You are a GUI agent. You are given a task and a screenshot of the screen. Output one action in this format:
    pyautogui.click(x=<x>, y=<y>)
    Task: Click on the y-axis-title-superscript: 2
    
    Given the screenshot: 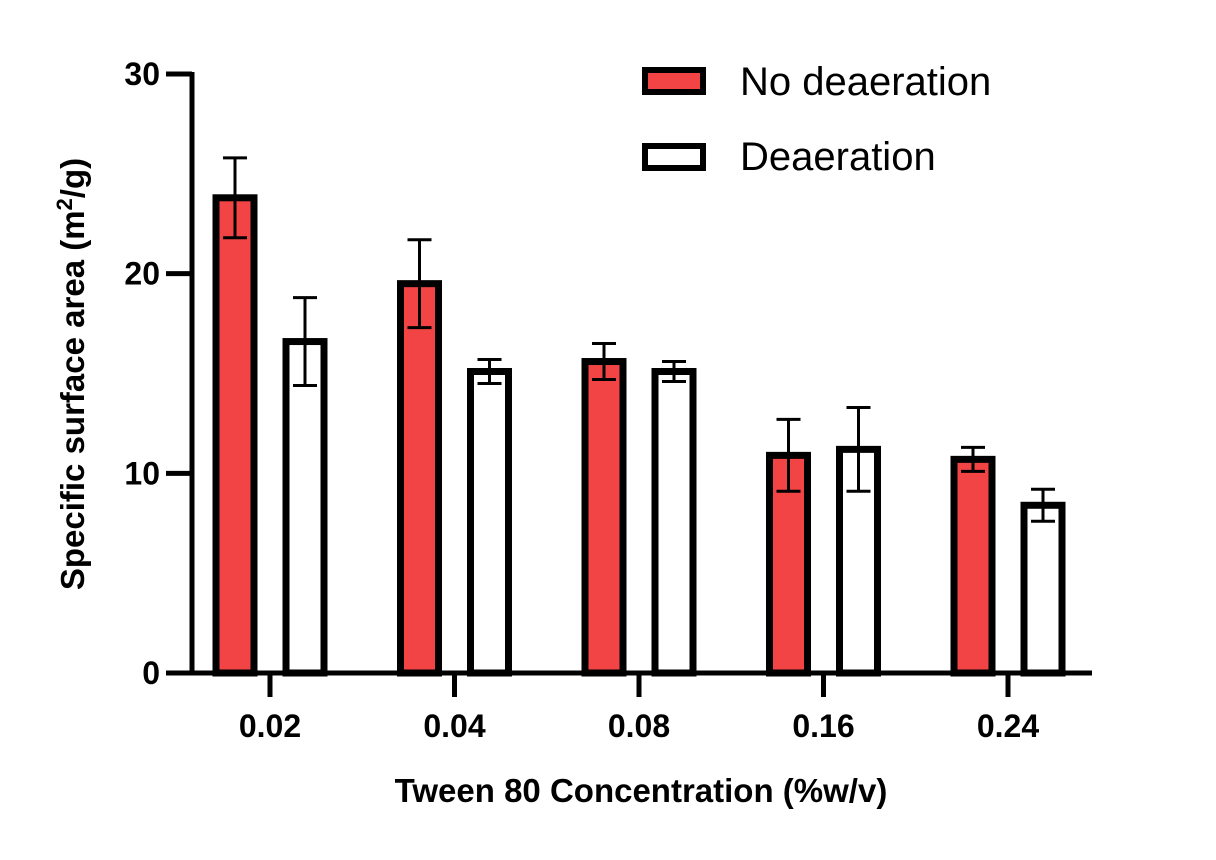 What is the action you would take?
    pyautogui.click(x=64, y=204)
    